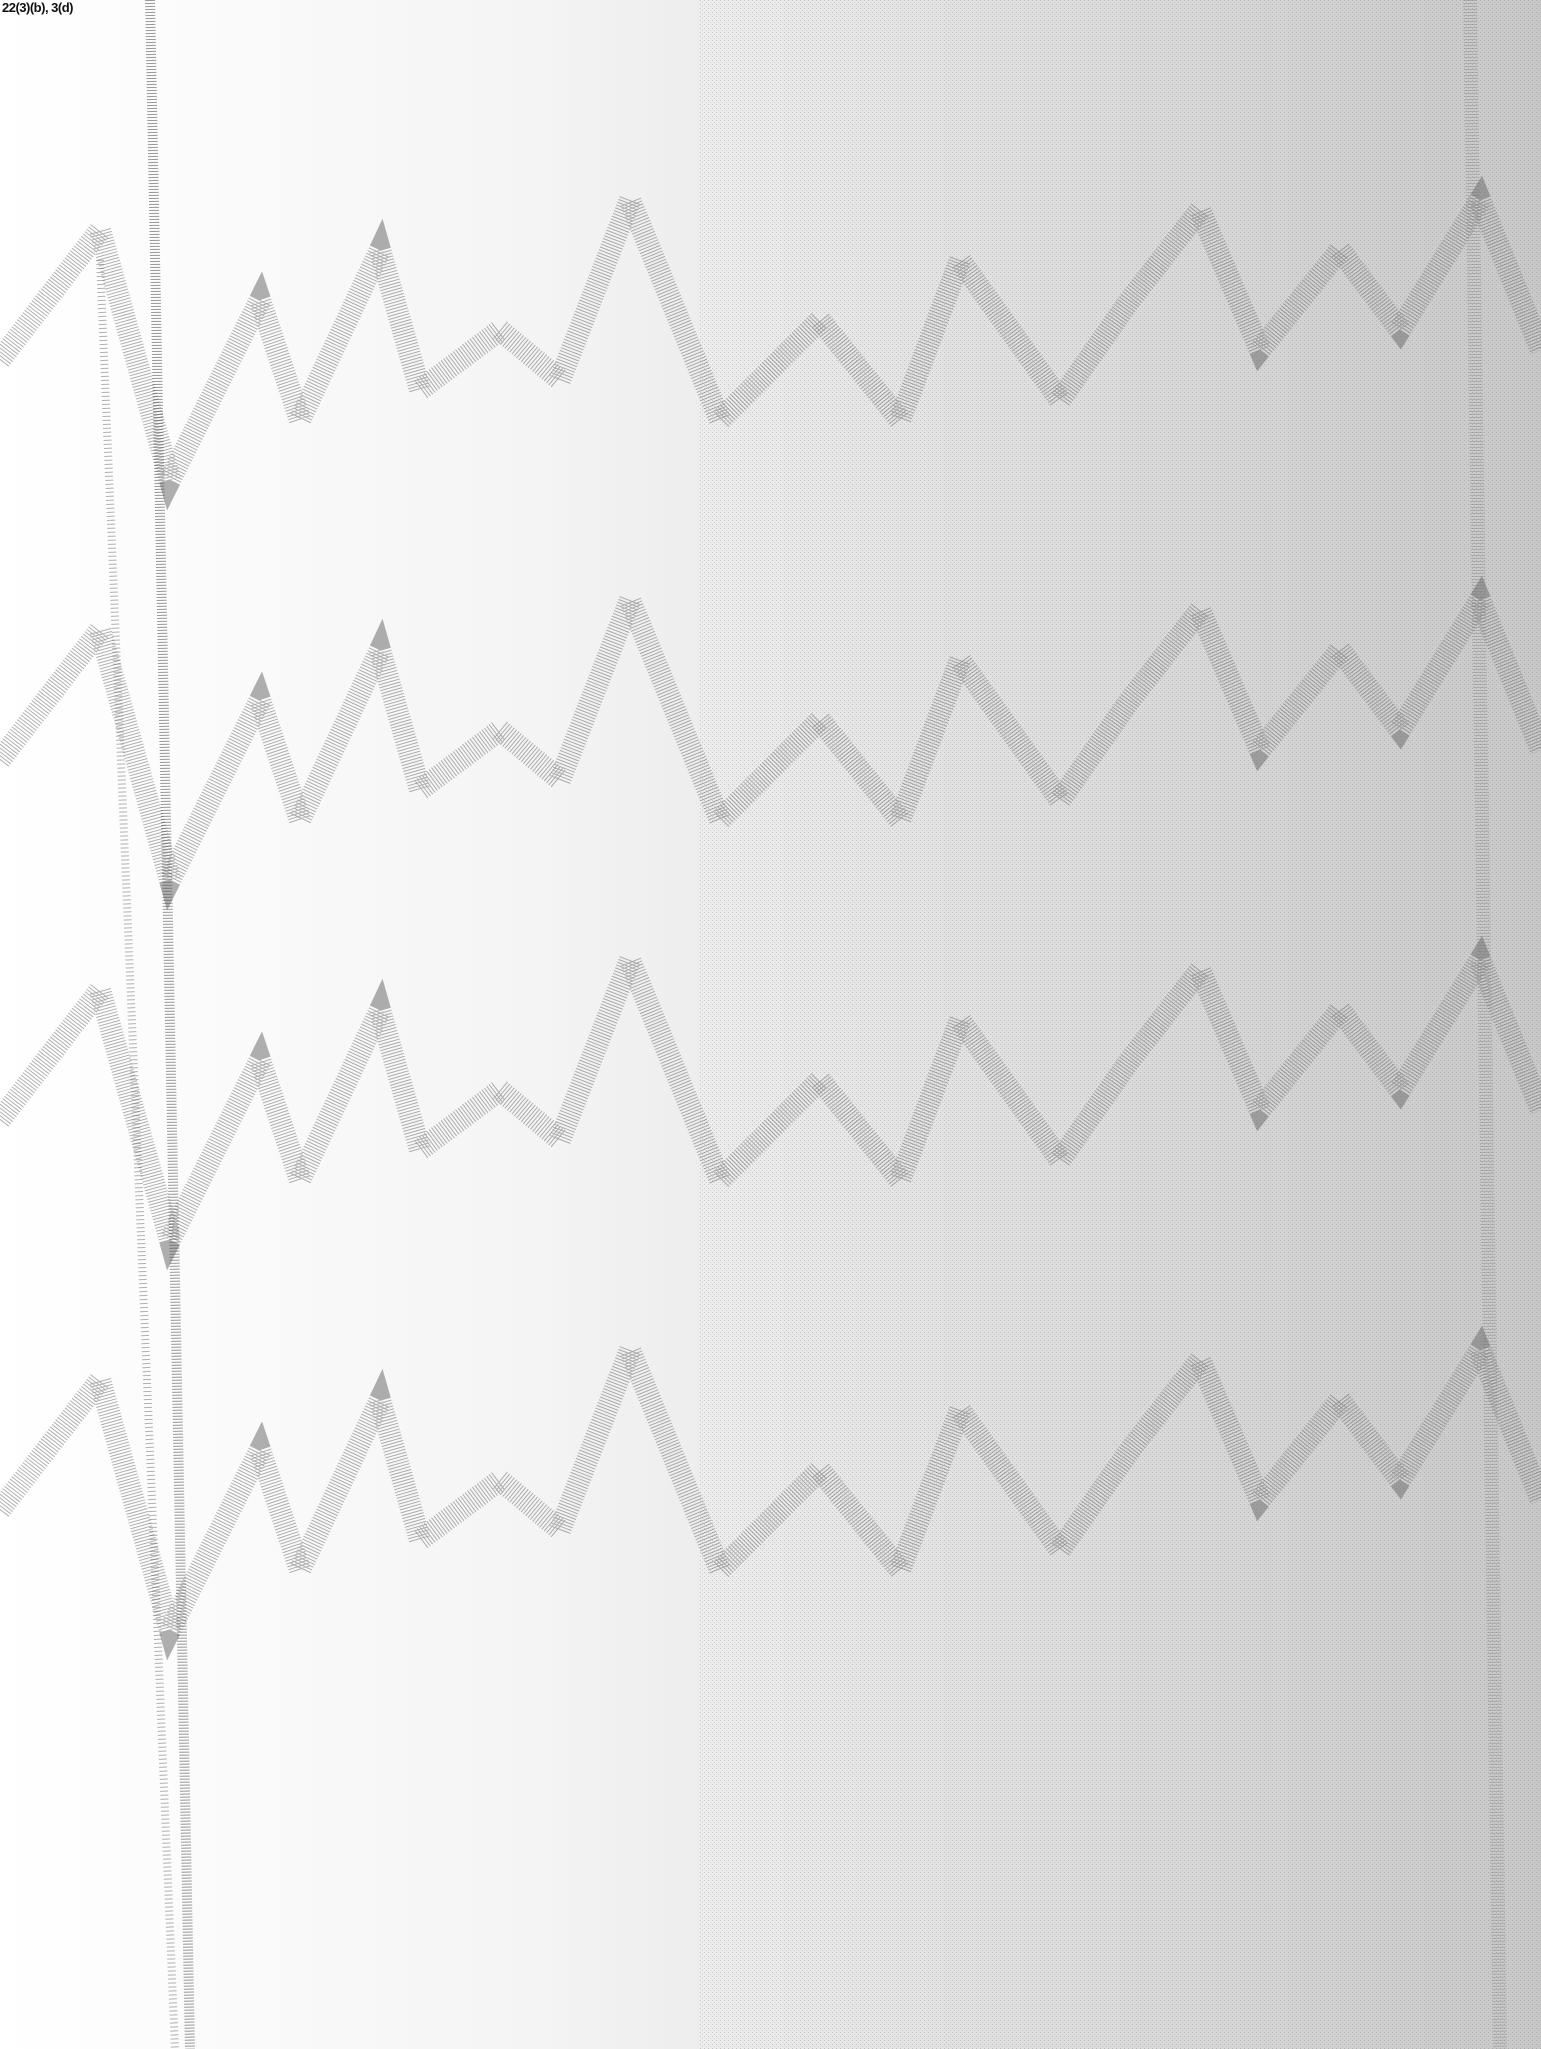 This screenshot has height=2049, width=1541. Describe the element at coordinates (38, 7) in the screenshot. I see `page-label: 22(3)(b), 3(d)` at that location.